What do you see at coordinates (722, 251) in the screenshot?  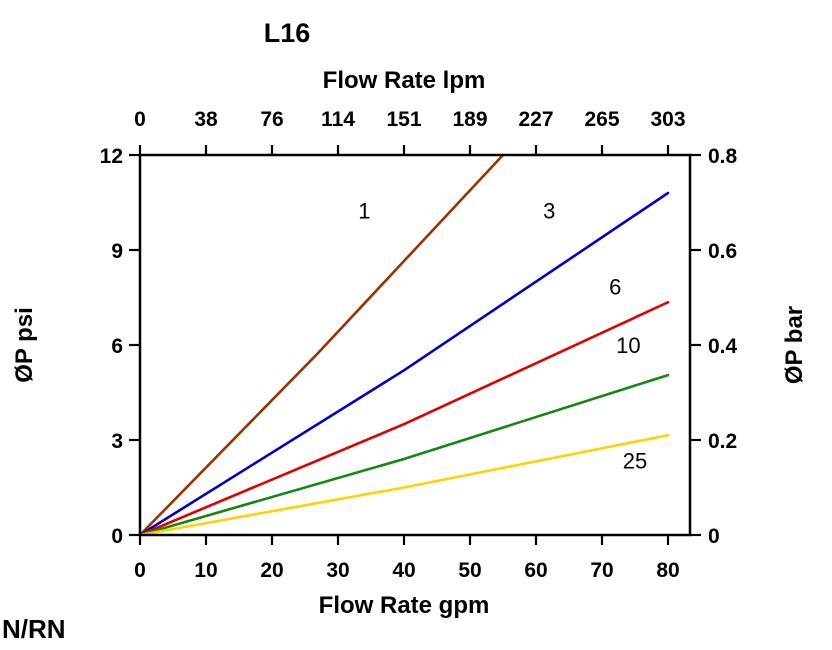 I see `right-tick-label: 0.6` at bounding box center [722, 251].